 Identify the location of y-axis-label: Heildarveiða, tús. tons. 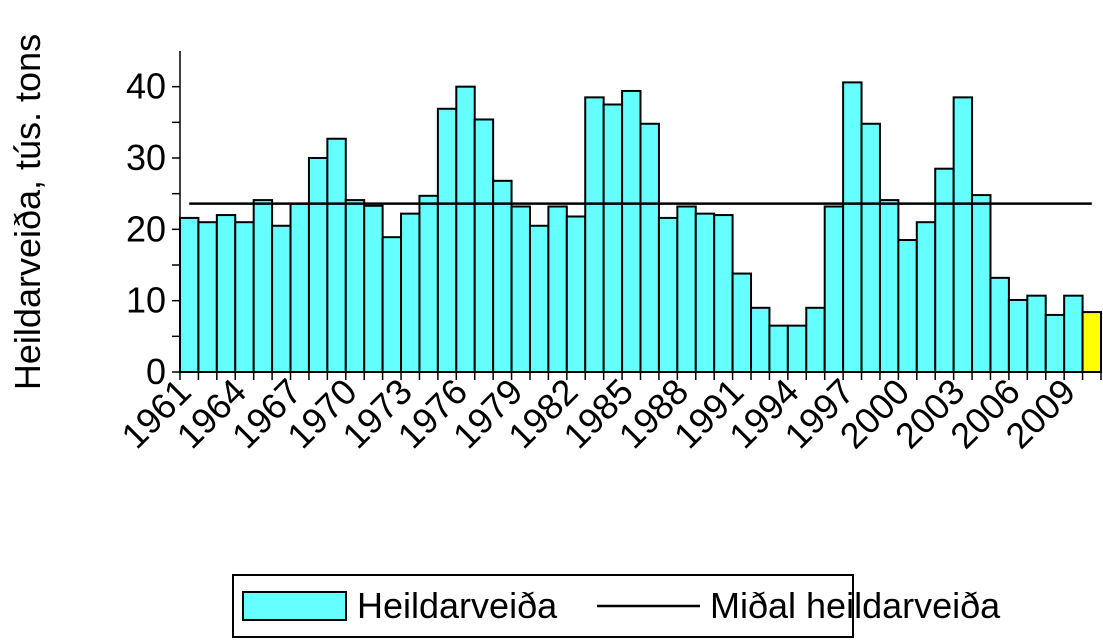
(27, 212).